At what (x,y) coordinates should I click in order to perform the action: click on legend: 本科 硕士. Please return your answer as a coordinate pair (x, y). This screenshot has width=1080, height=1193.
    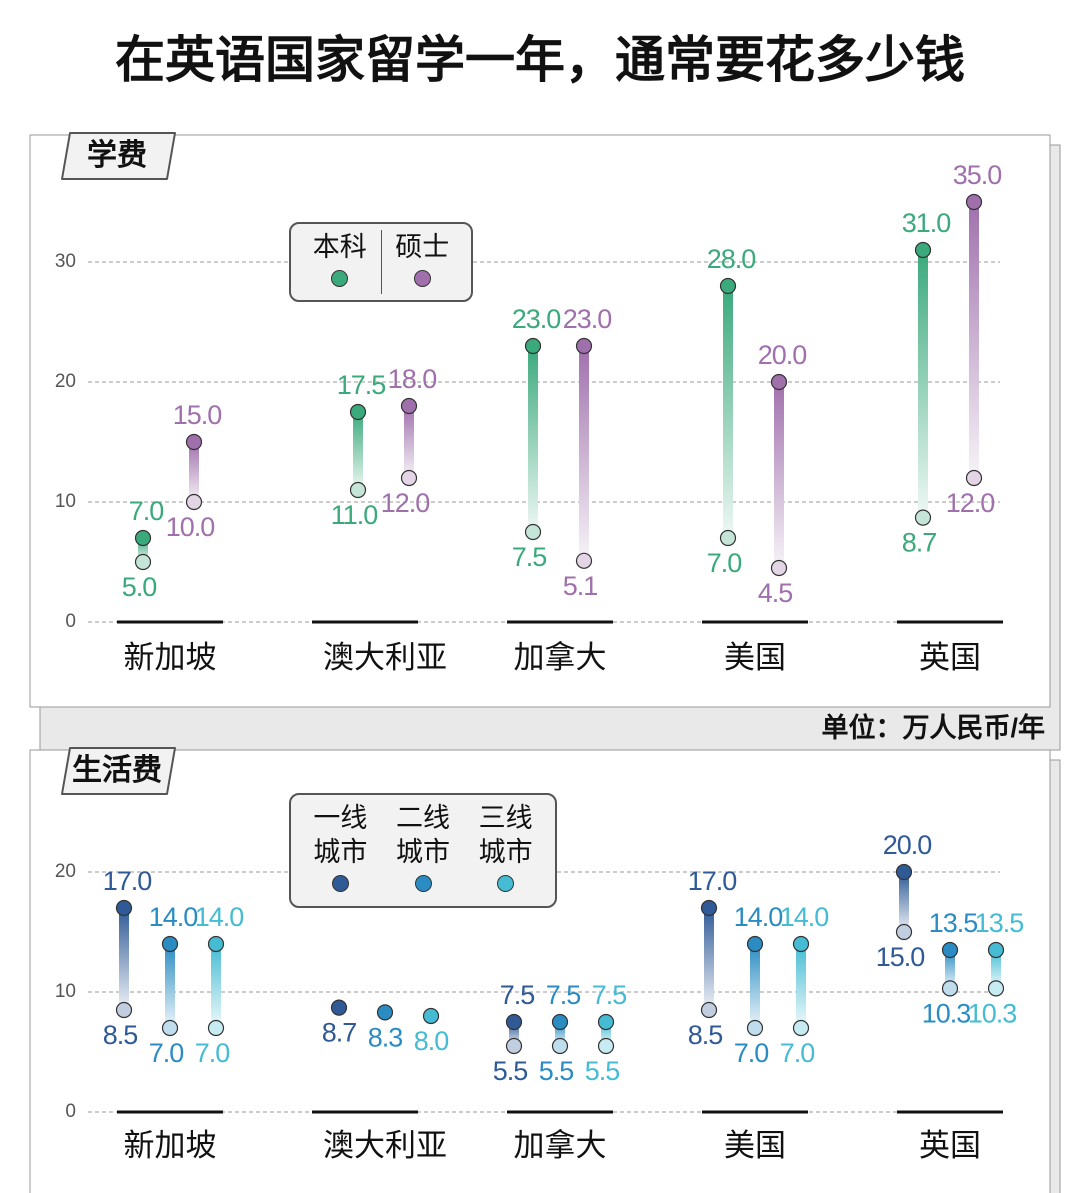
    Looking at the image, I should click on (381, 262).